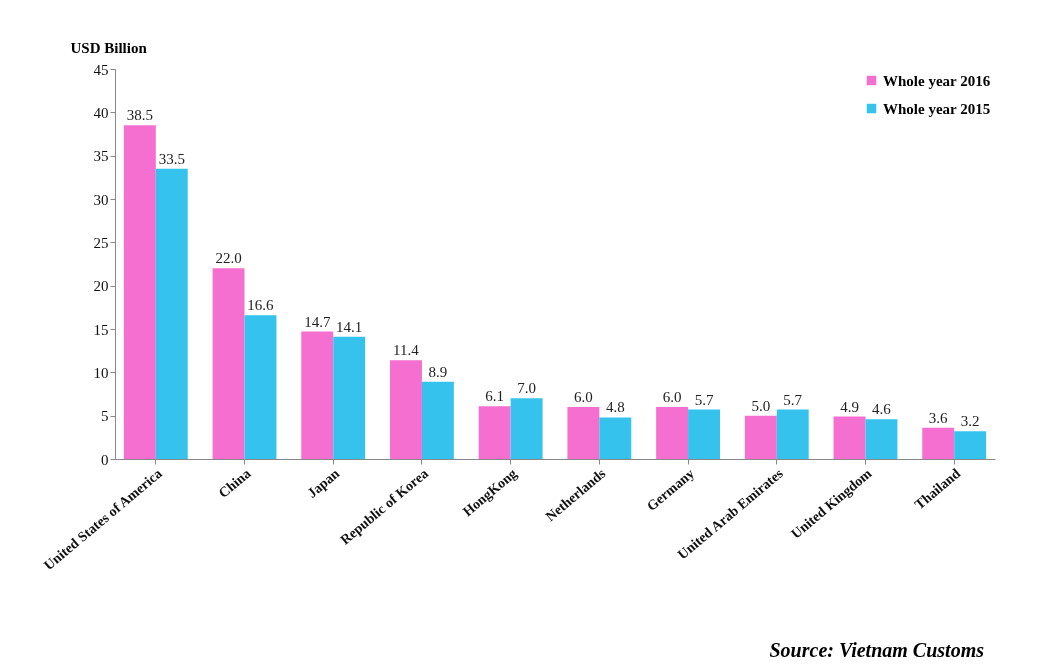  I want to click on data-label: 7.0, so click(526, 388).